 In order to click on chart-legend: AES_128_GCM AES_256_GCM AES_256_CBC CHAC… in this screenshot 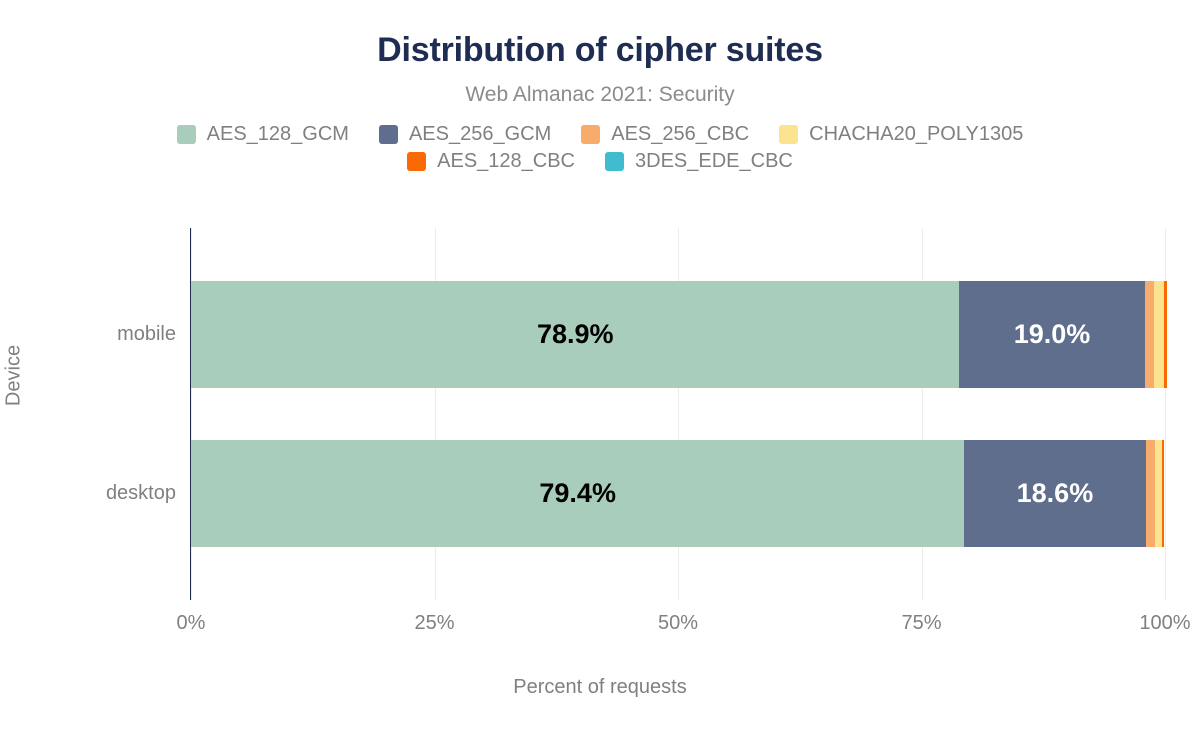, I will do `click(600, 138)`.